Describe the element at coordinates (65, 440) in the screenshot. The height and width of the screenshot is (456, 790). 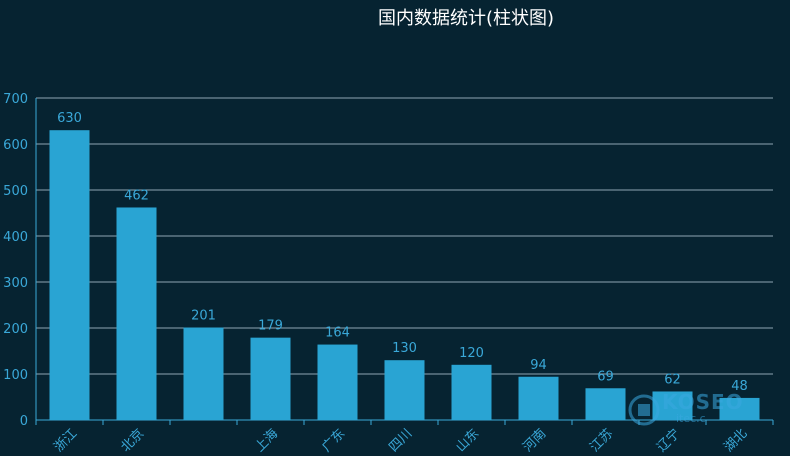
I see `x-tick-label: 浙江` at that location.